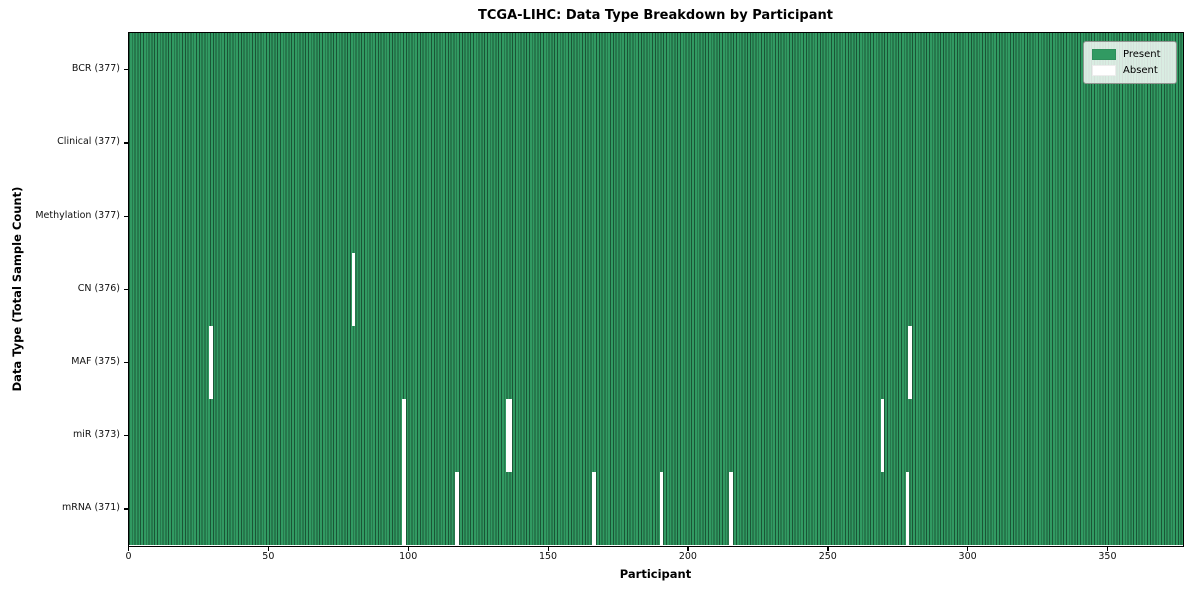  What do you see at coordinates (98, 288) in the screenshot?
I see `ytick-label-cn: CN (376)` at bounding box center [98, 288].